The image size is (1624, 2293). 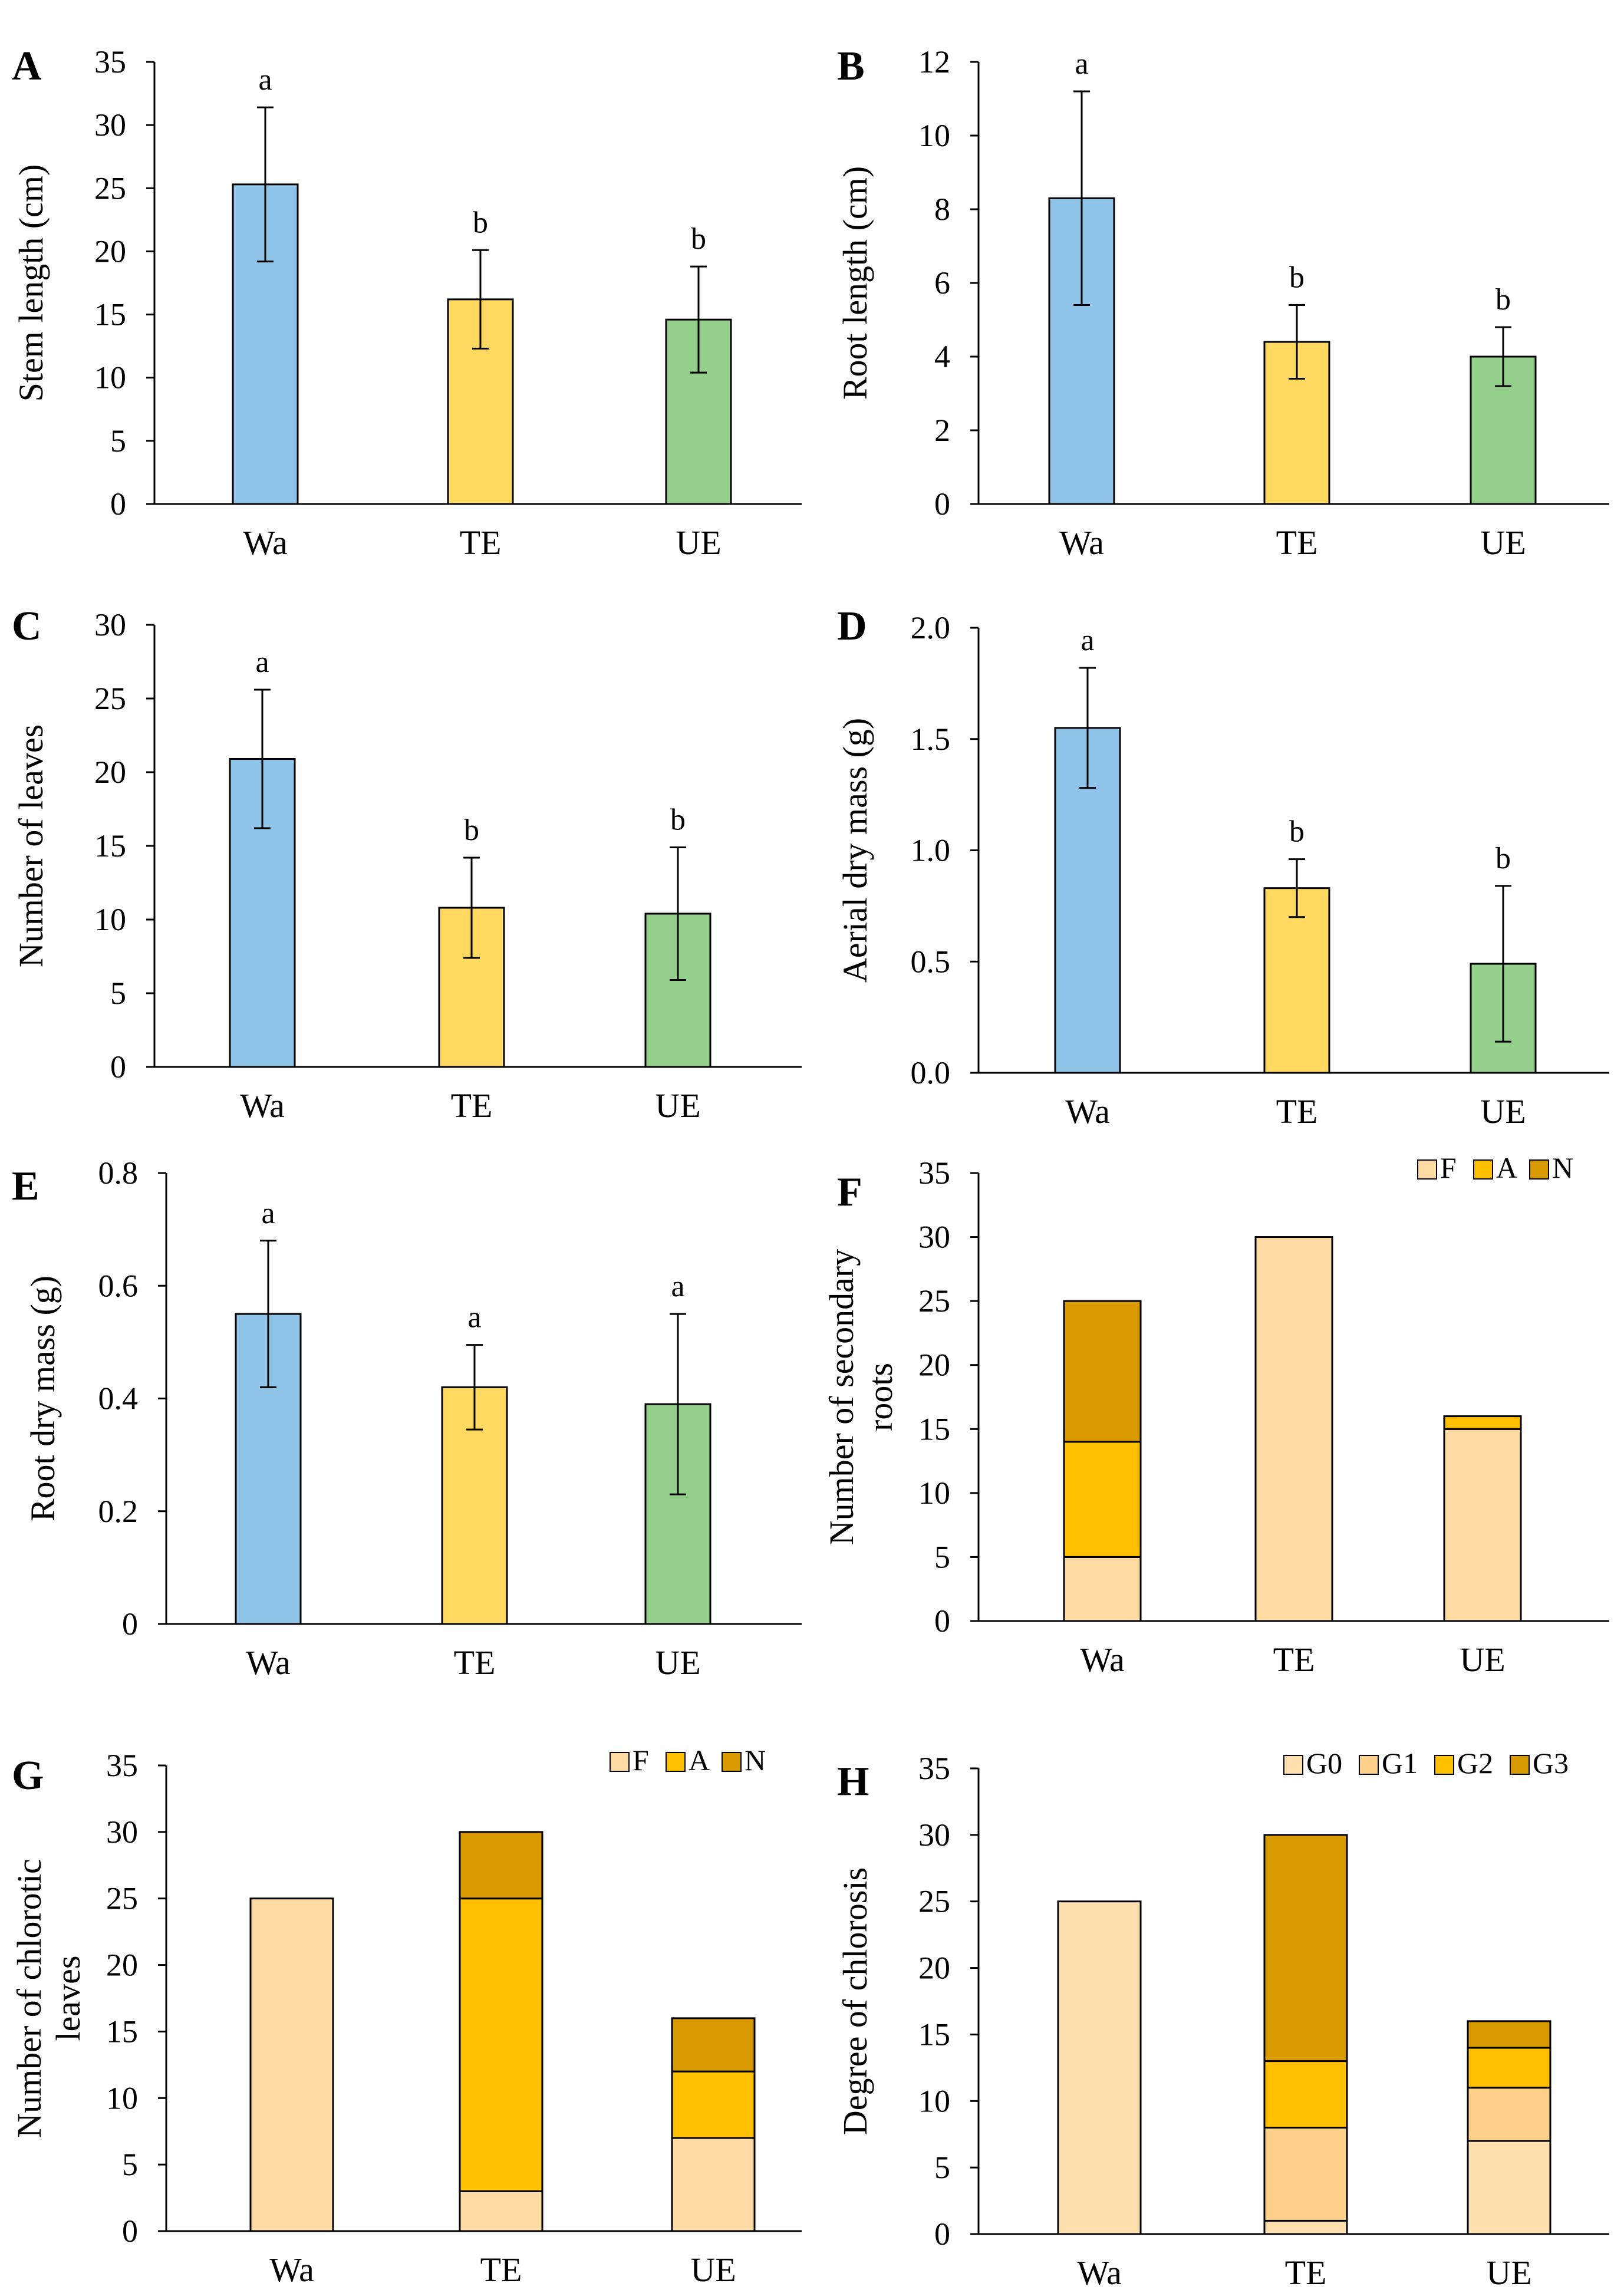 I want to click on panel-label-b: B, so click(x=851, y=66).